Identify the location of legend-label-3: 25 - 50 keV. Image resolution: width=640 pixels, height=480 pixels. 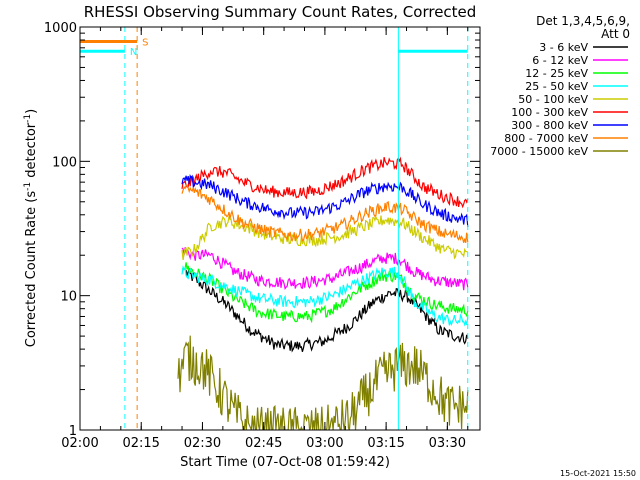
(556, 86).